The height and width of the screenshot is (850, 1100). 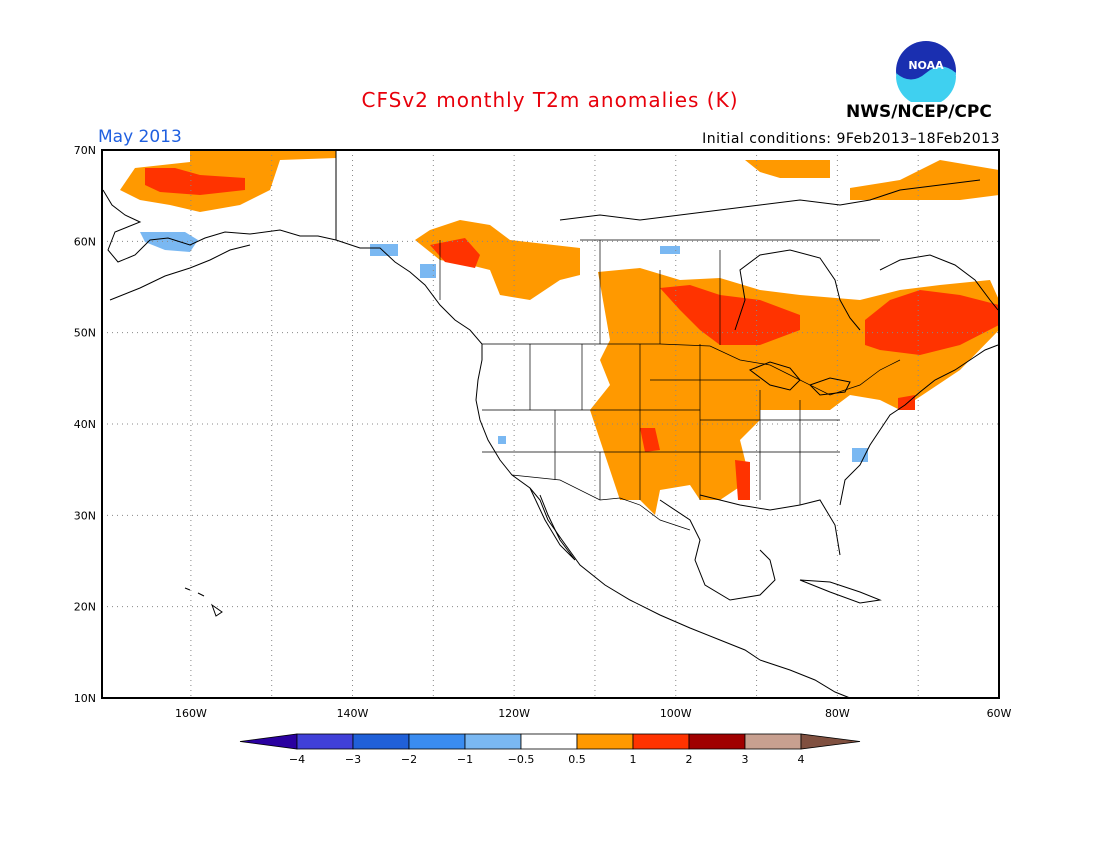 What do you see at coordinates (353, 713) in the screenshot?
I see `longitude-label: 140W` at bounding box center [353, 713].